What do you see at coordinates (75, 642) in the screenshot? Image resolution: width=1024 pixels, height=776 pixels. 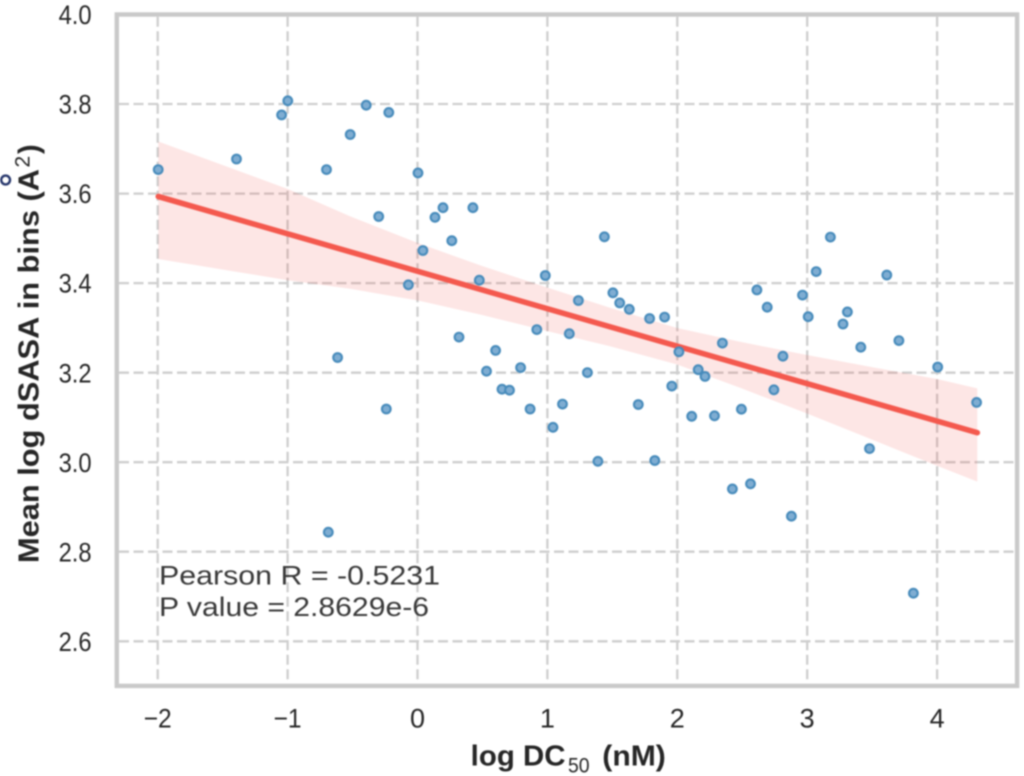 I see `svg-text: 2.6` at bounding box center [75, 642].